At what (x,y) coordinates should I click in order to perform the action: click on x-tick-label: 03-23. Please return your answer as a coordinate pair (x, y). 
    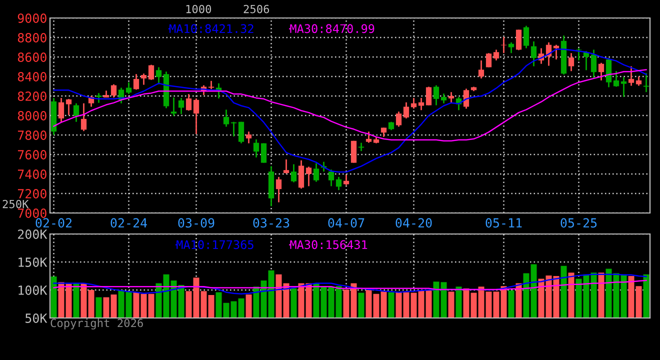
    Looking at the image, I should click on (271, 223).